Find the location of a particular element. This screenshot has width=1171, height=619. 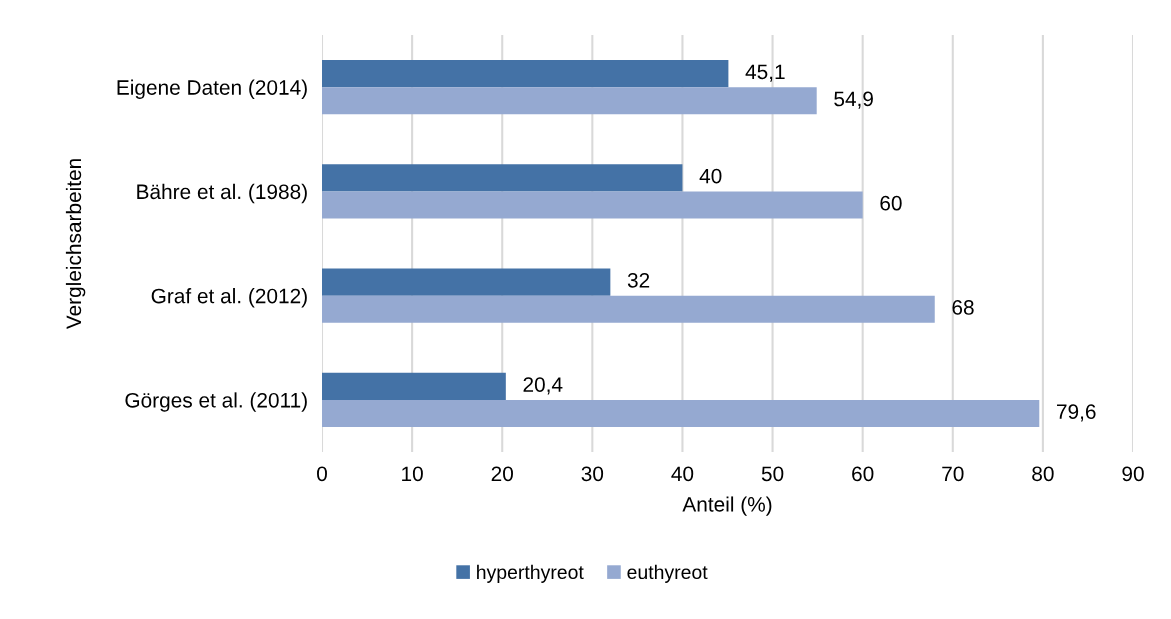

legend-label: hyperthyreot is located at coordinates (530, 573).